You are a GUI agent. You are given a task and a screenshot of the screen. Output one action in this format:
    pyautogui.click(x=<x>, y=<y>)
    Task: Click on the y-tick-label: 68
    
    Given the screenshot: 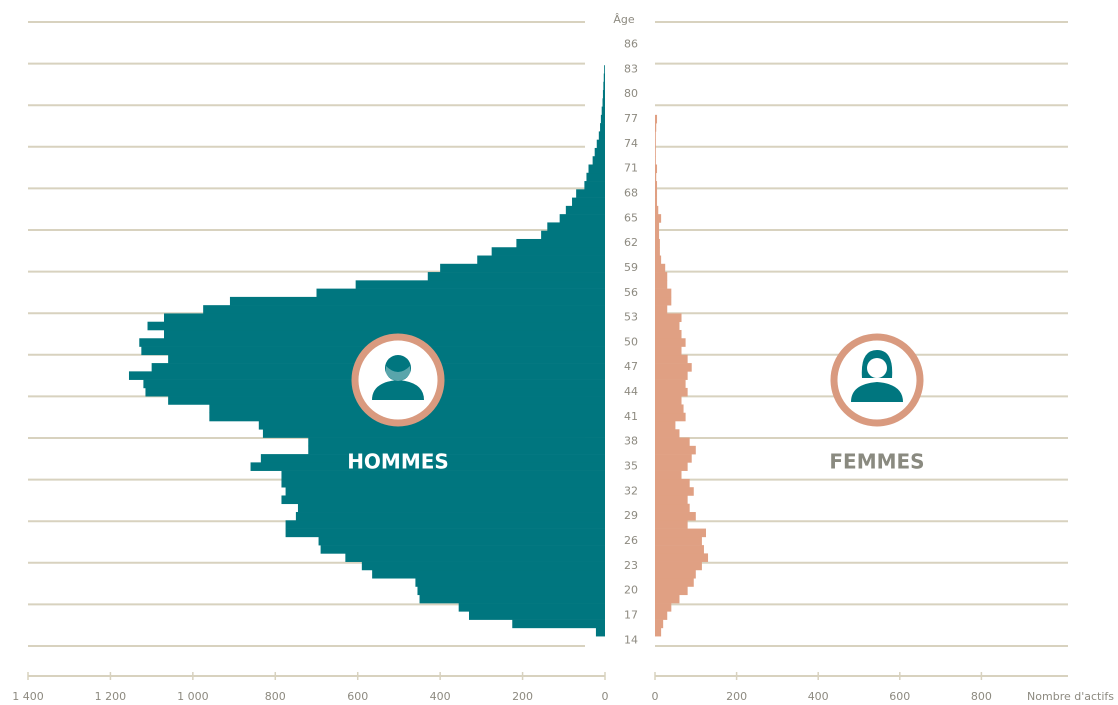 What is the action you would take?
    pyautogui.click(x=631, y=192)
    